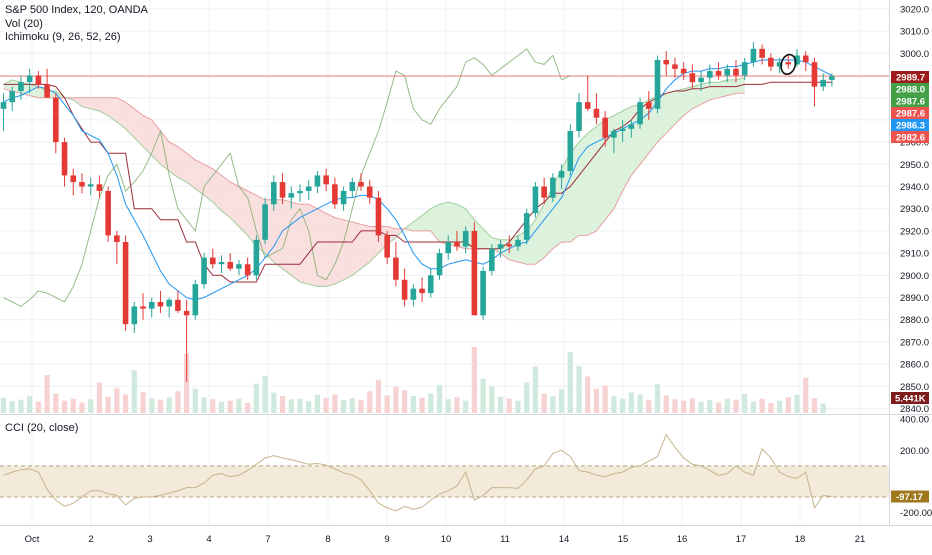 The width and height of the screenshot is (932, 555). What do you see at coordinates (267, 539) in the screenshot?
I see `time-tick-label: 7` at bounding box center [267, 539].